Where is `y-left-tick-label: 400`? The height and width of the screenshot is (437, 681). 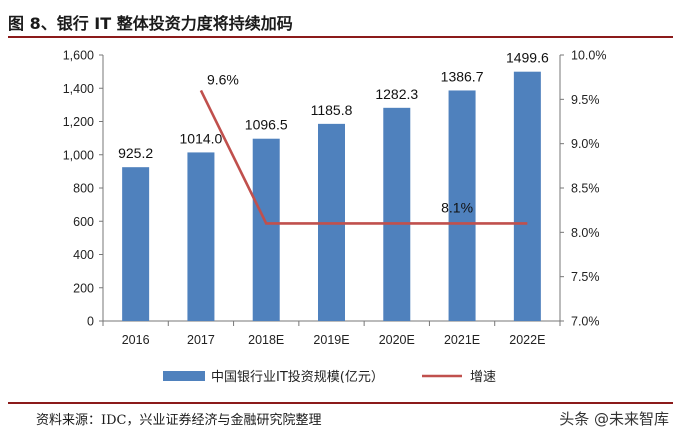 y-left-tick-label: 400 is located at coordinates (83, 255).